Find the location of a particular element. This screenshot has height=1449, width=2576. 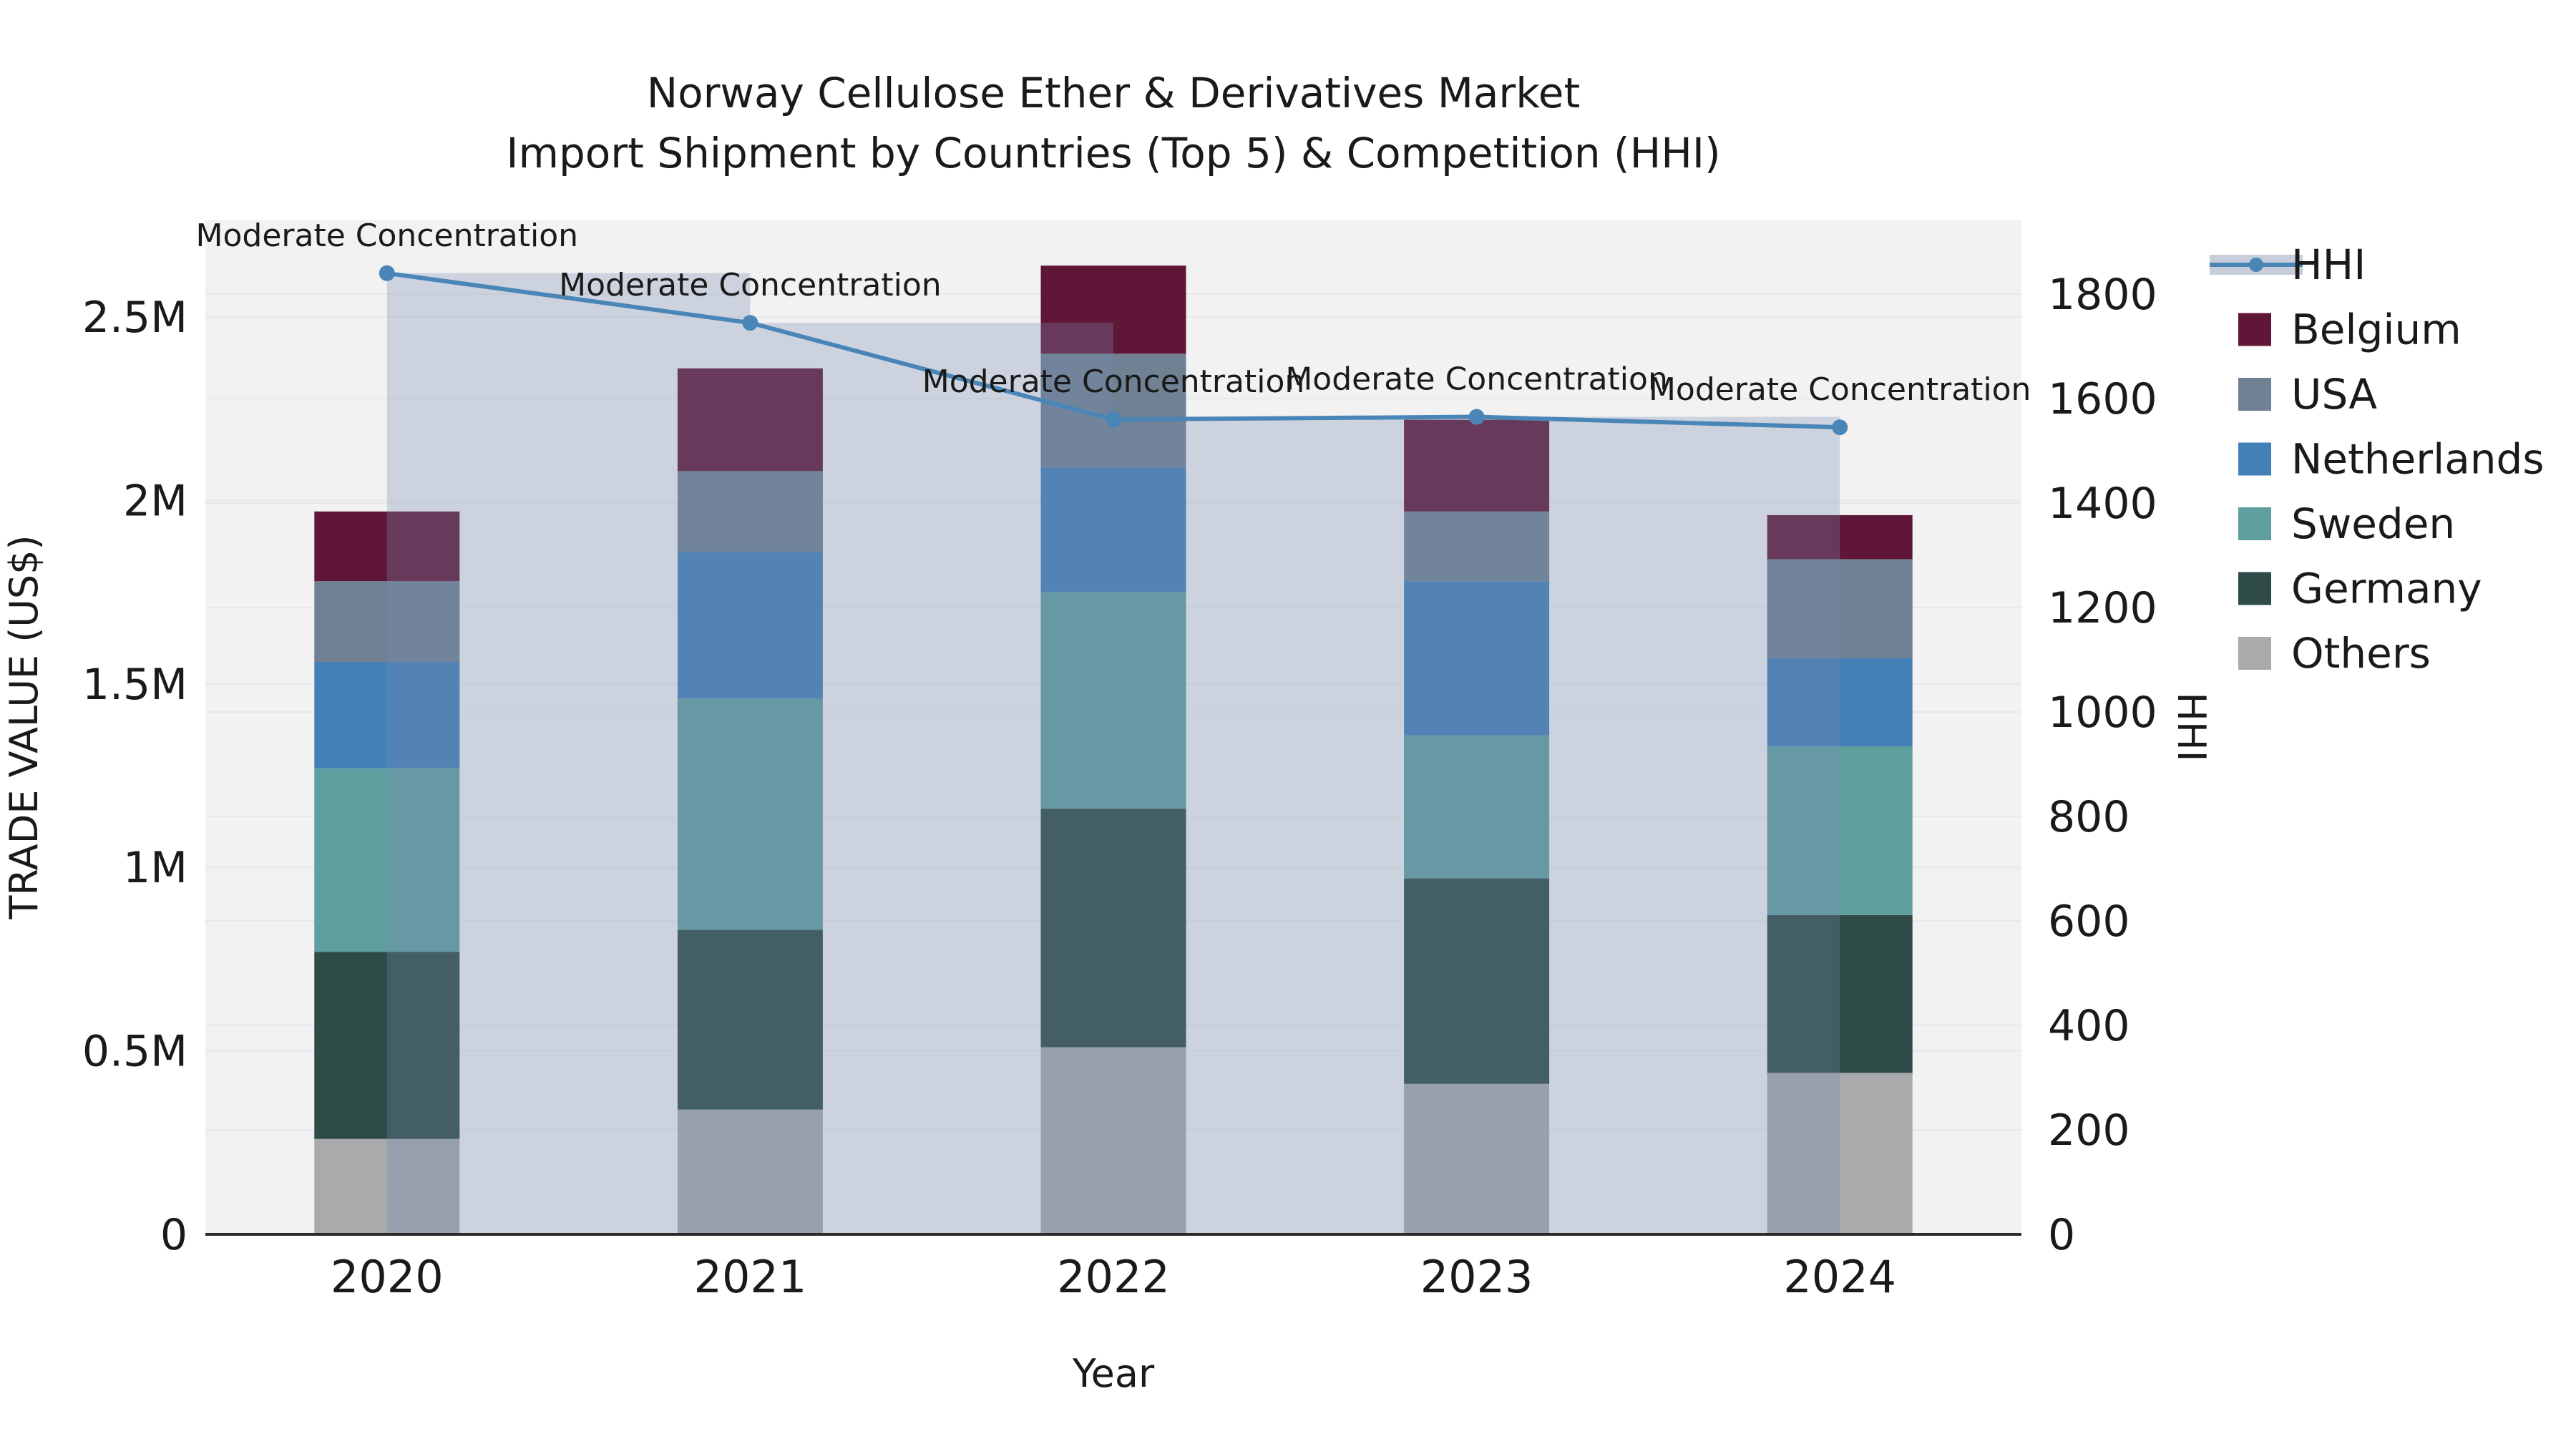

hhi-marker-2022 is located at coordinates (1113, 419).